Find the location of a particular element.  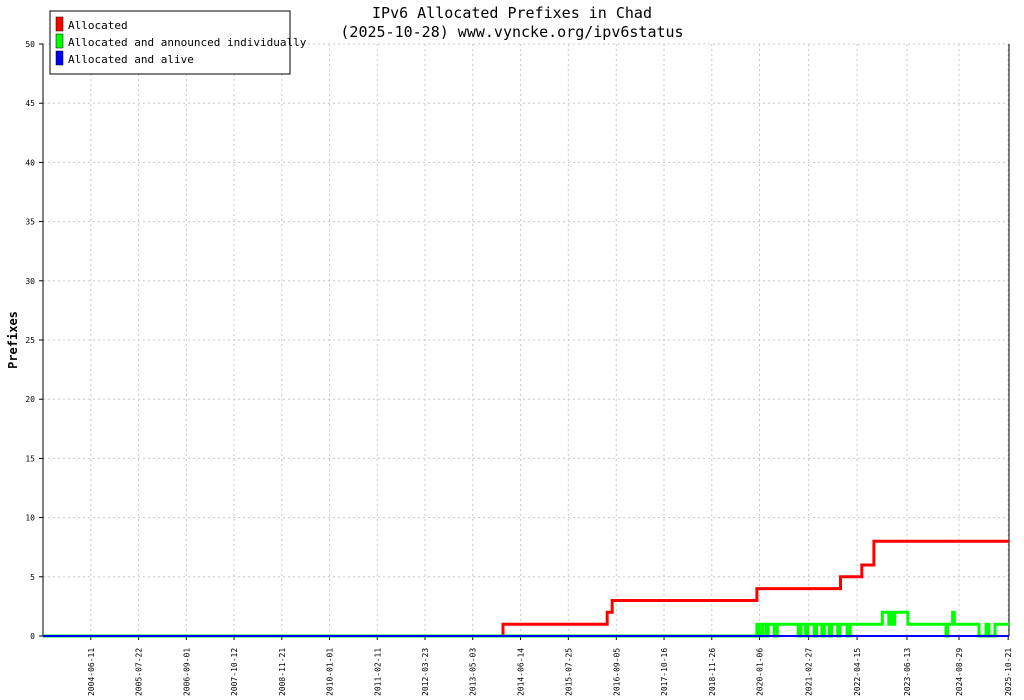

x-tick-label: 2005-07-22 is located at coordinates (139, 672).